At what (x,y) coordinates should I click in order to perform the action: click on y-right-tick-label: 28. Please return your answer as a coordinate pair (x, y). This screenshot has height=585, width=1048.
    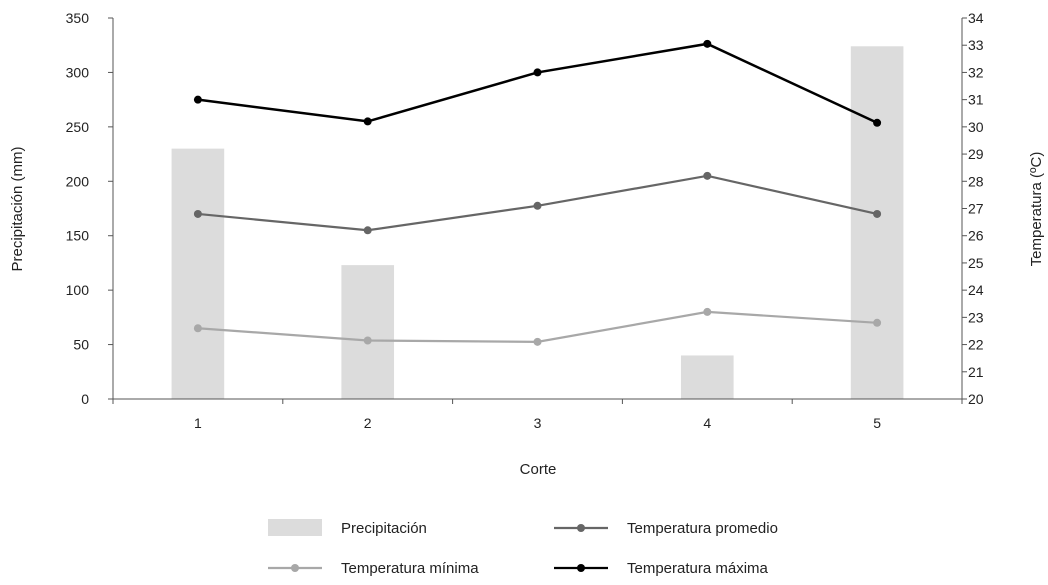
    Looking at the image, I should click on (976, 181).